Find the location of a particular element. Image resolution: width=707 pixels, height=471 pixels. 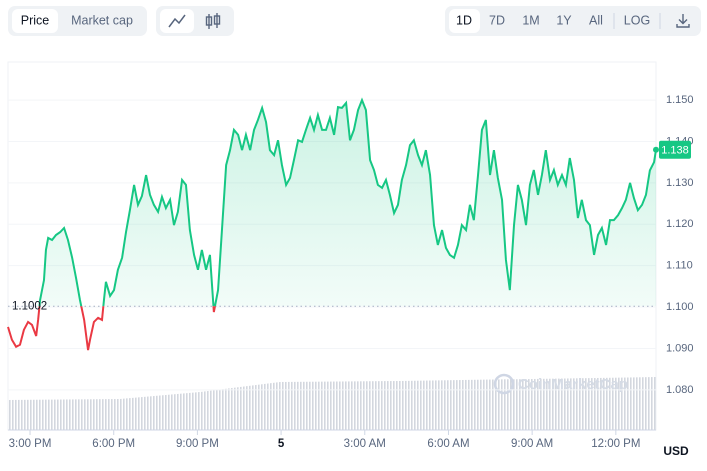

tab: Price is located at coordinates (35, 20).